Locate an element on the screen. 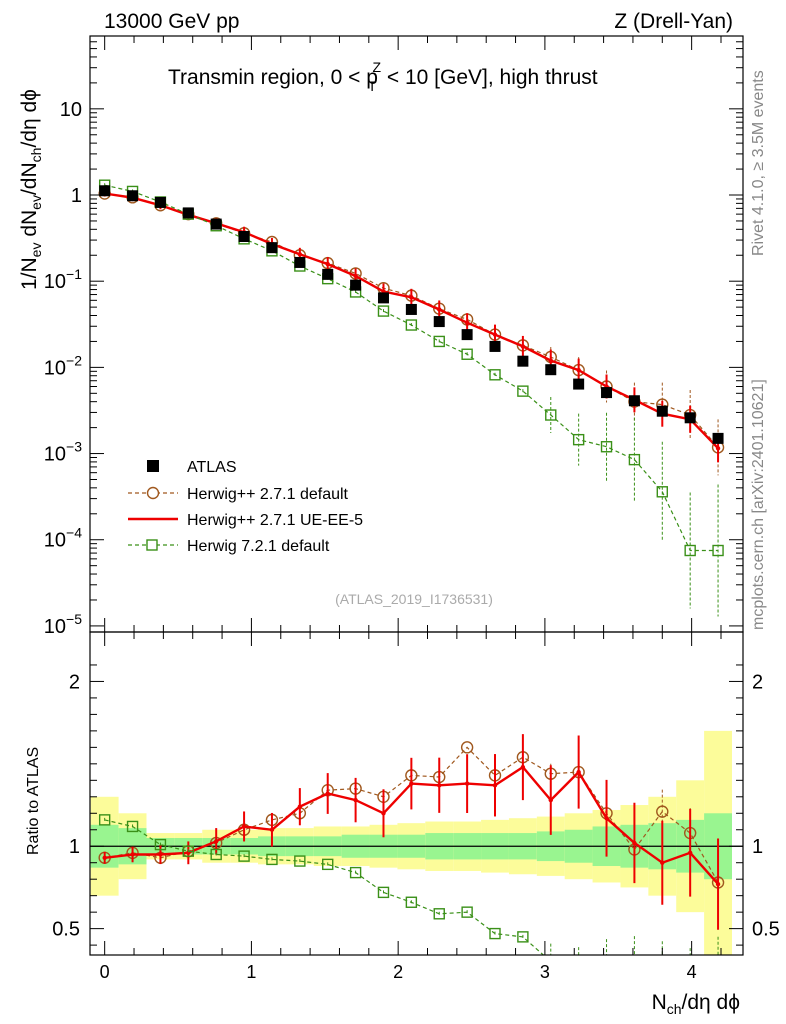 This screenshot has height=1024, width=786. y-axis-label-main: 1/Nev dNev/dNch/dη dϕ is located at coordinates (31, 189).